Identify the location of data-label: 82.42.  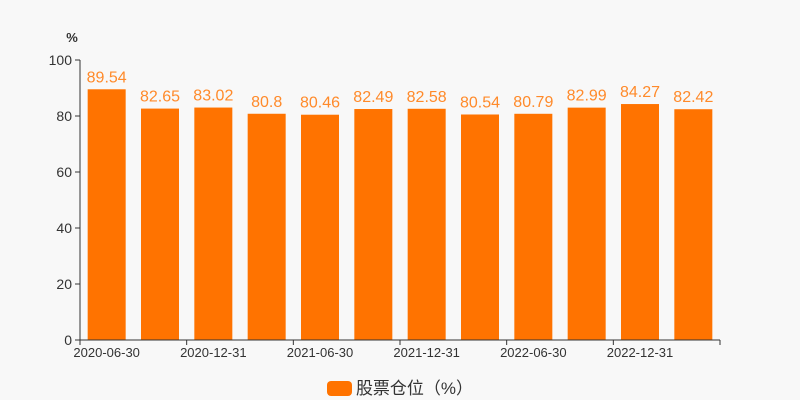
(693, 97).